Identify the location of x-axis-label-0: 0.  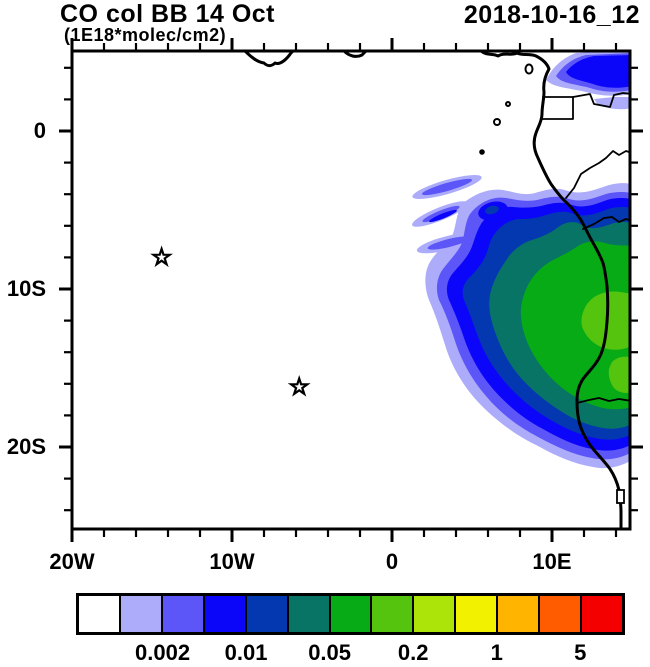
(392, 561).